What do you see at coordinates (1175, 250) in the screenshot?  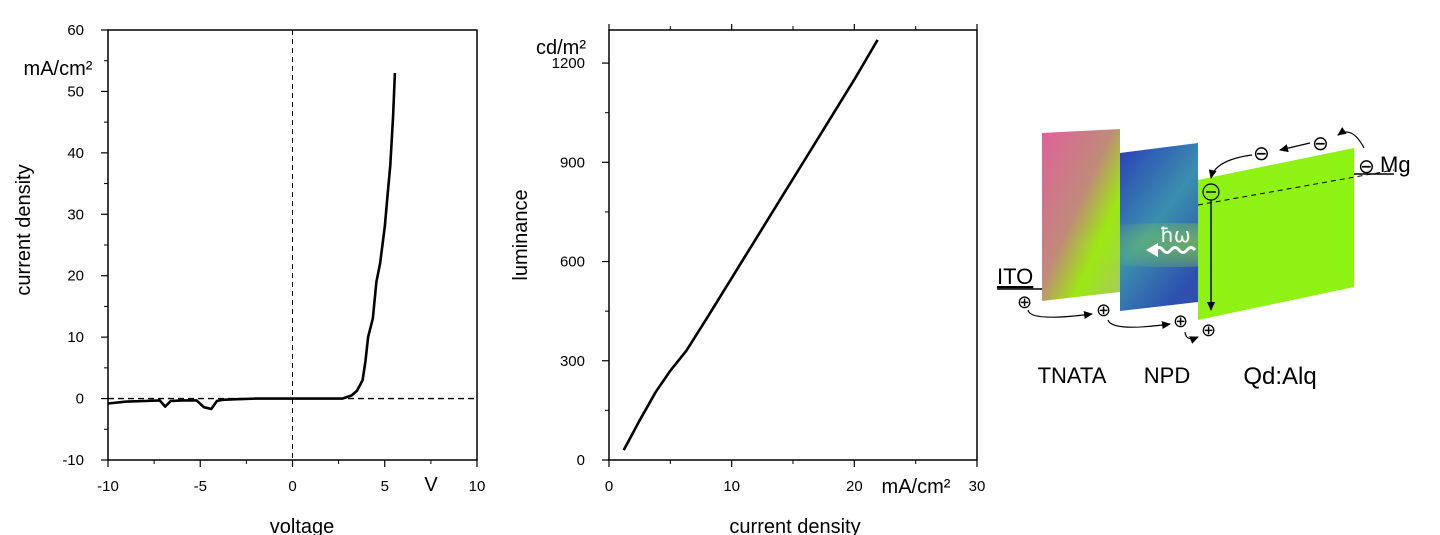 I see `photon-wave-icon` at bounding box center [1175, 250].